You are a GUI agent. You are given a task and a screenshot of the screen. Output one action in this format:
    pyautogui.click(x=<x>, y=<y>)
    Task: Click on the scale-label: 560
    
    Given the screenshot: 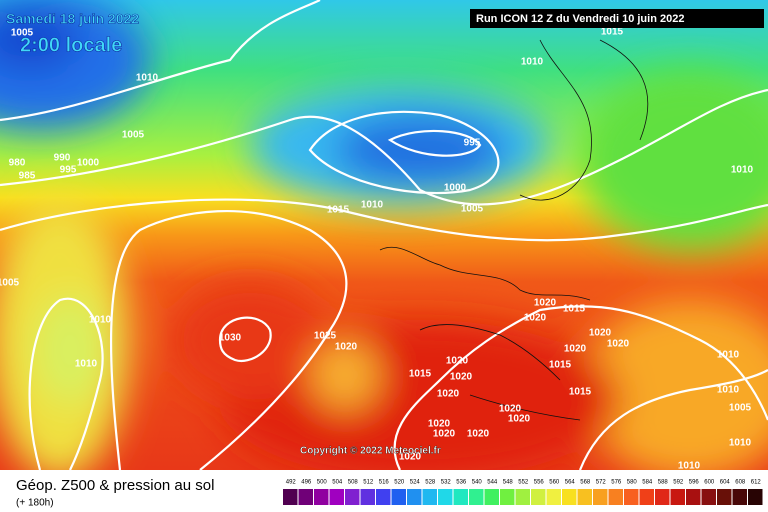 What is the action you would take?
    pyautogui.click(x=554, y=483)
    